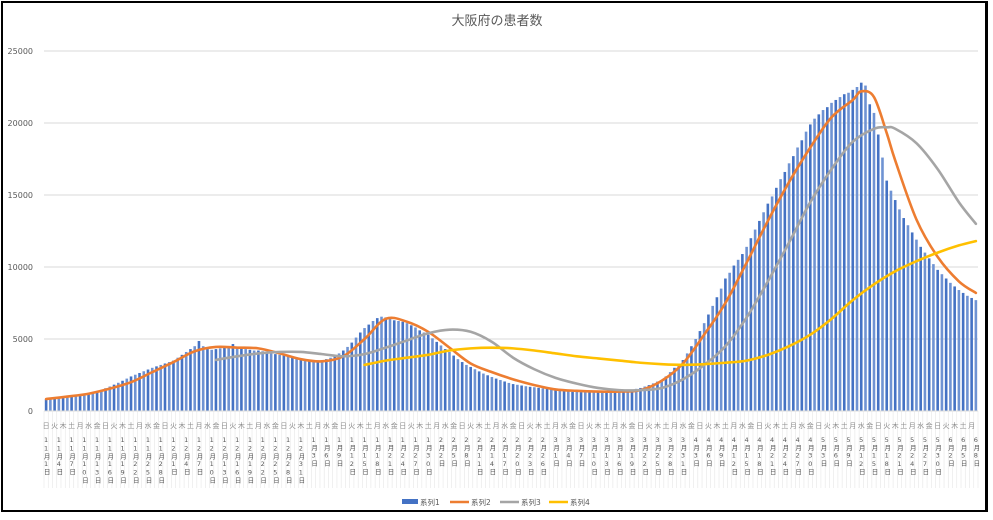 The image size is (993, 520). What do you see at coordinates (580, 502) in the screenshot?
I see `legend-label: 系列4` at bounding box center [580, 502].